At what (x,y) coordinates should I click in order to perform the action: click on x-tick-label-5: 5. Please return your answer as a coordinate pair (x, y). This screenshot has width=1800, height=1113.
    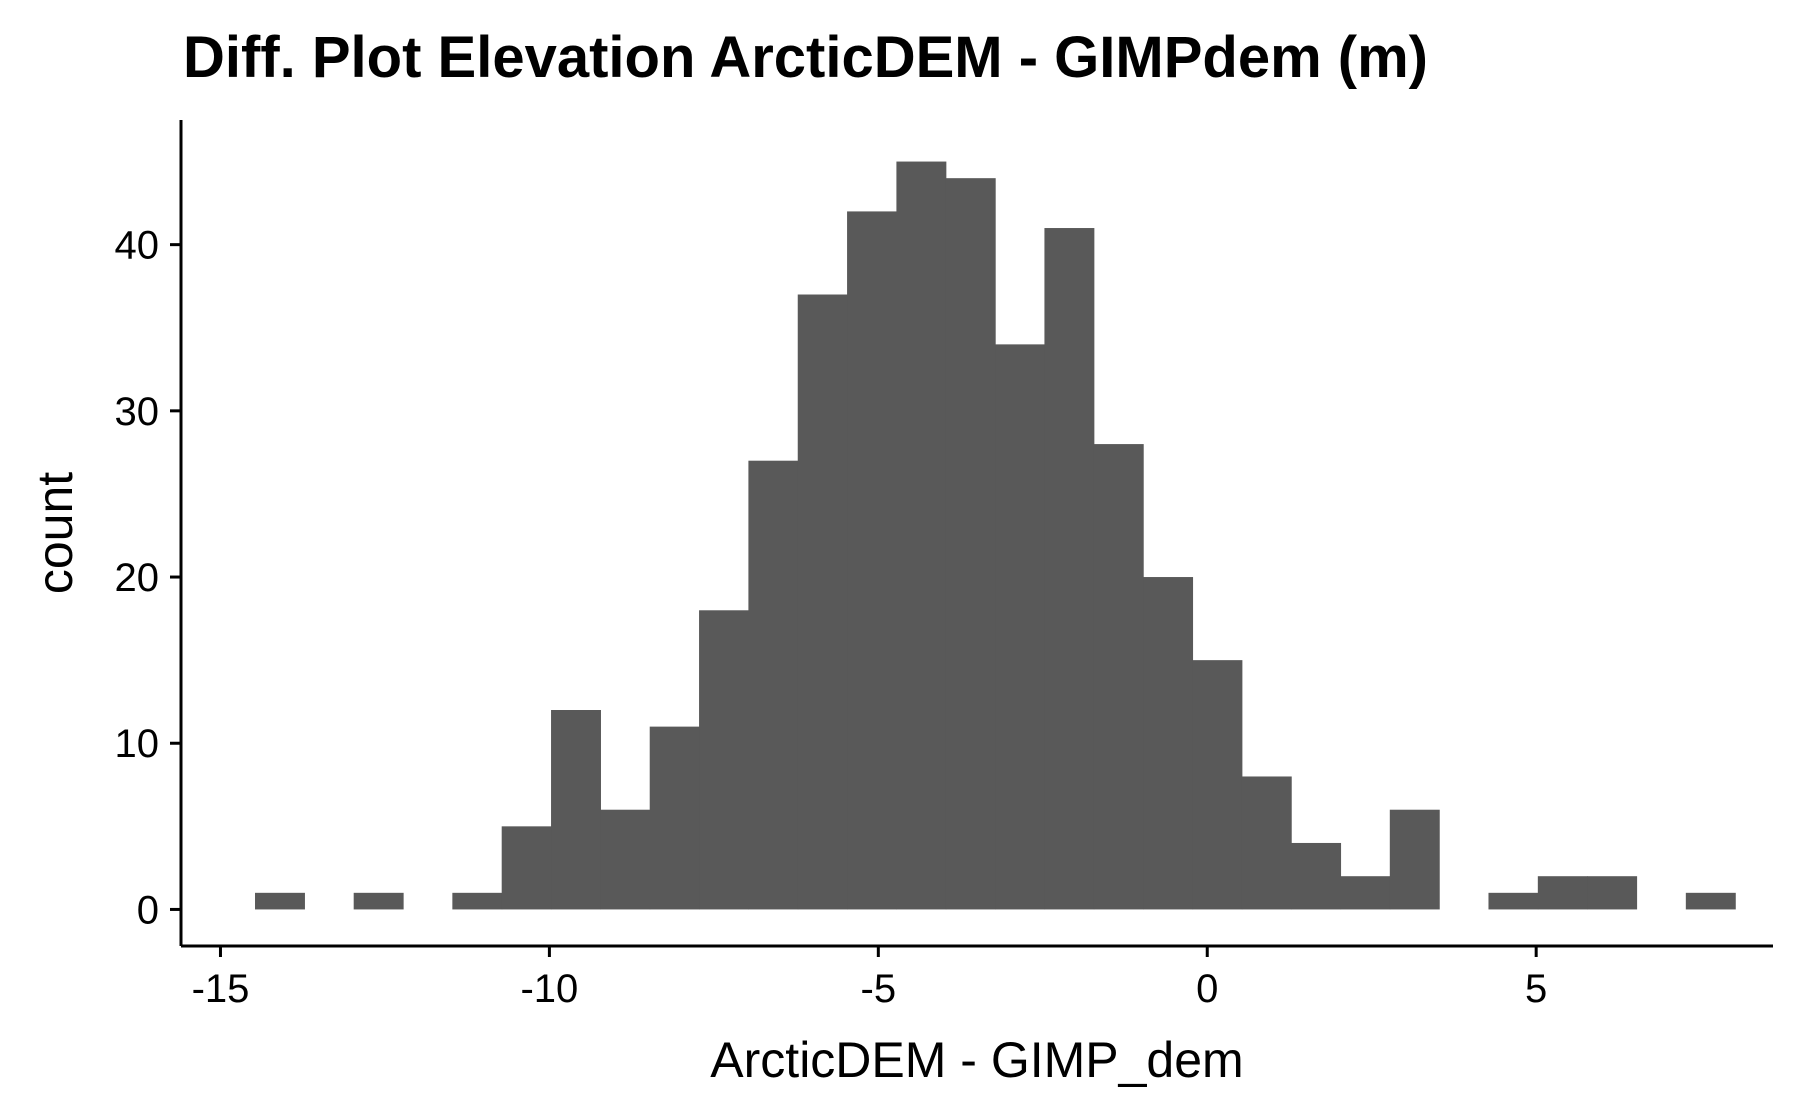
    Looking at the image, I should click on (1536, 989).